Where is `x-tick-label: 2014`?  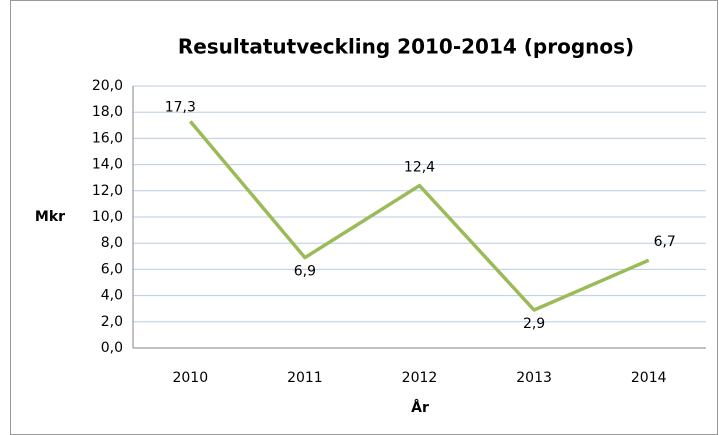 x-tick-label: 2014 is located at coordinates (649, 378).